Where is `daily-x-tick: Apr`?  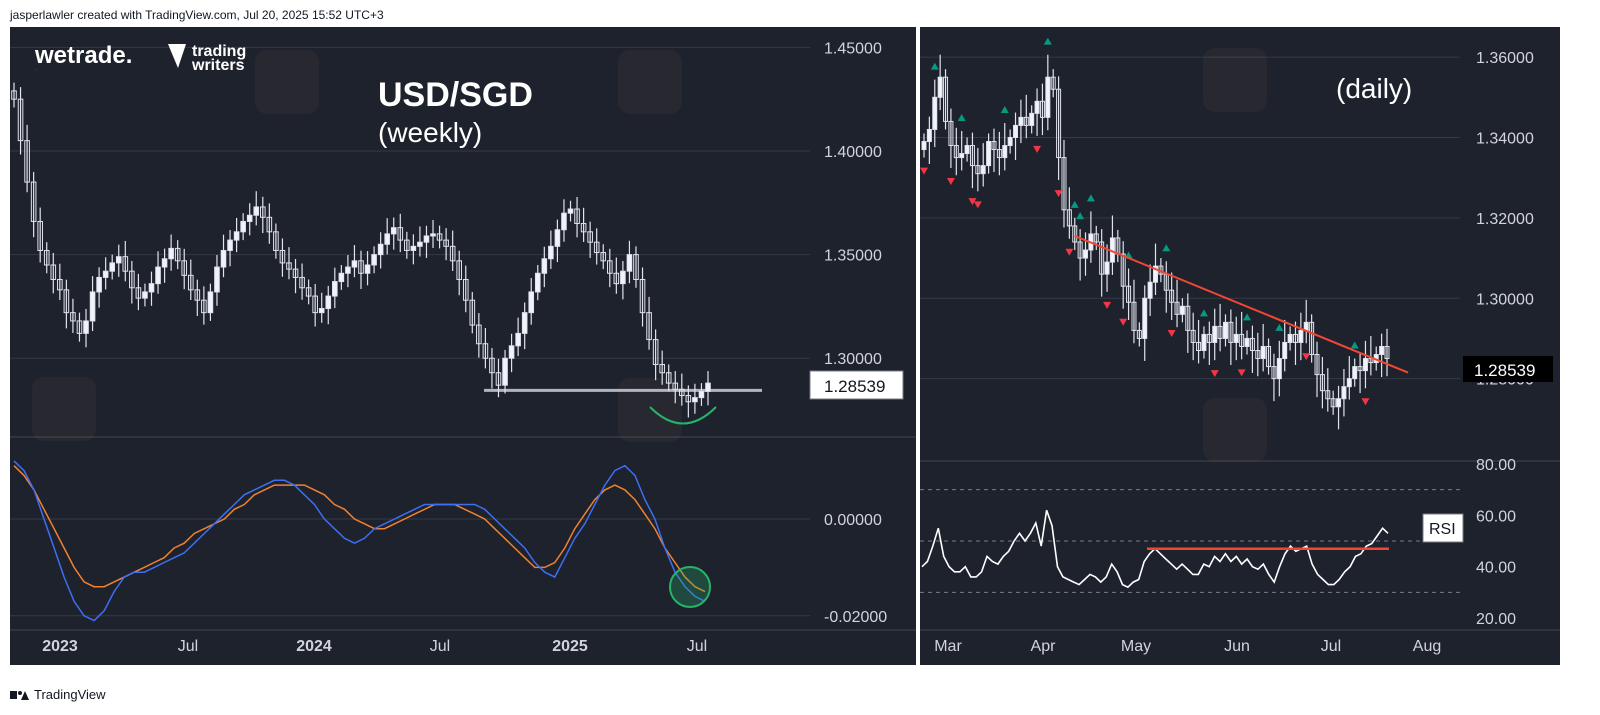
daily-x-tick: Apr is located at coordinates (1044, 646).